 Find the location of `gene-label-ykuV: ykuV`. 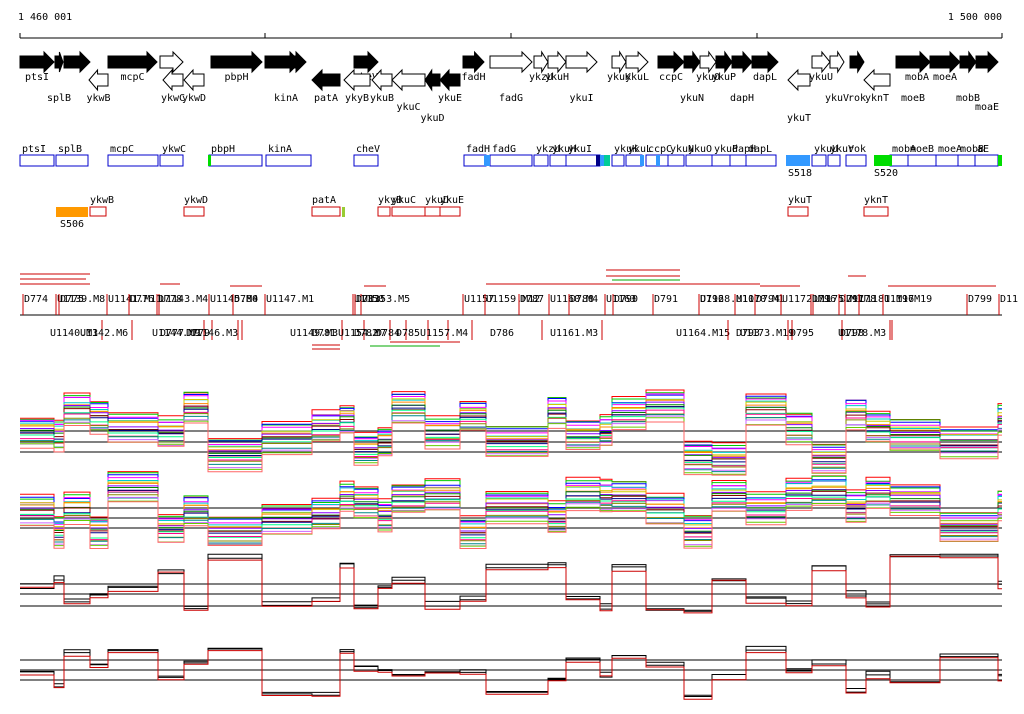

gene-label-ykuV: ykuV is located at coordinates (837, 98).